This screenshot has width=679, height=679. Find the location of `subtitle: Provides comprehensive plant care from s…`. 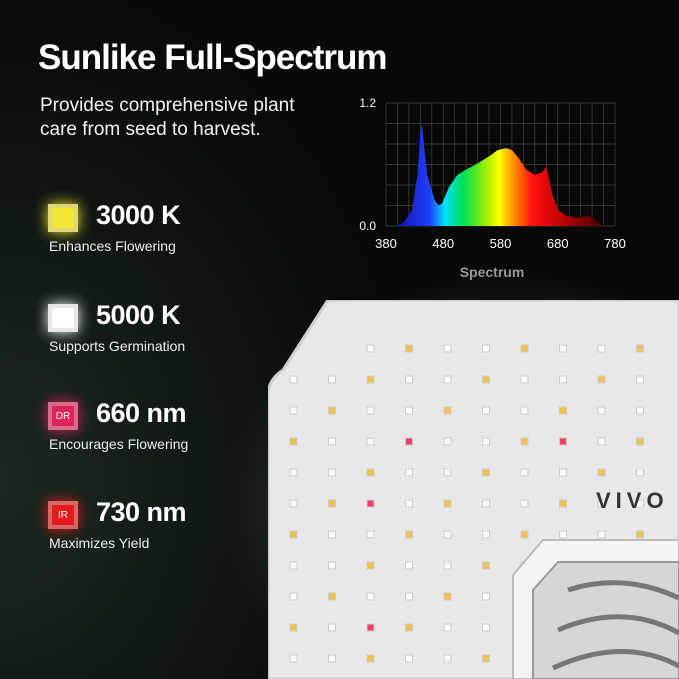

subtitle: Provides comprehensive plant care from s… is located at coordinates (167, 117).